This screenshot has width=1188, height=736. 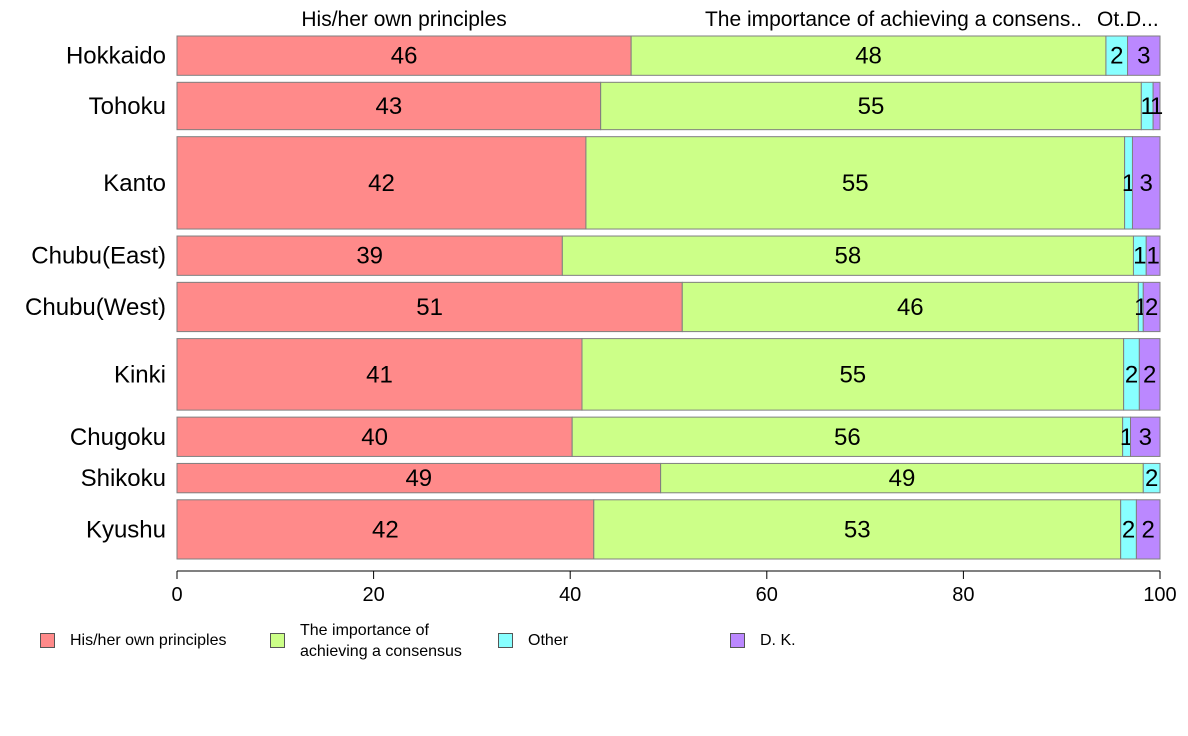 What do you see at coordinates (570, 595) in the screenshot?
I see `x-tick-label: 40` at bounding box center [570, 595].